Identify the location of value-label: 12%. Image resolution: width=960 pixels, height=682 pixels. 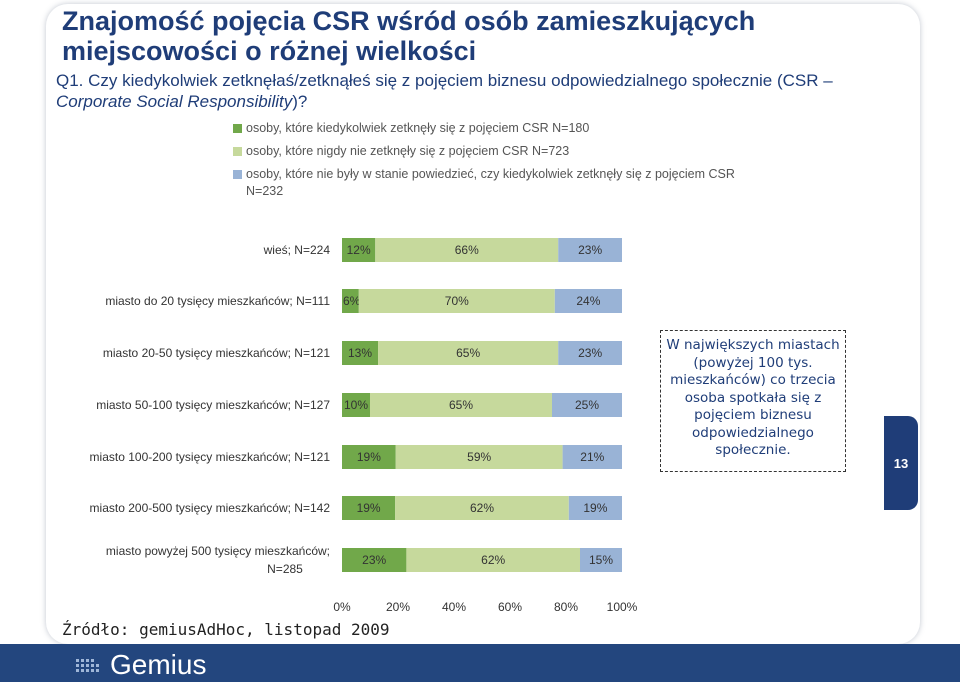
(359, 250).